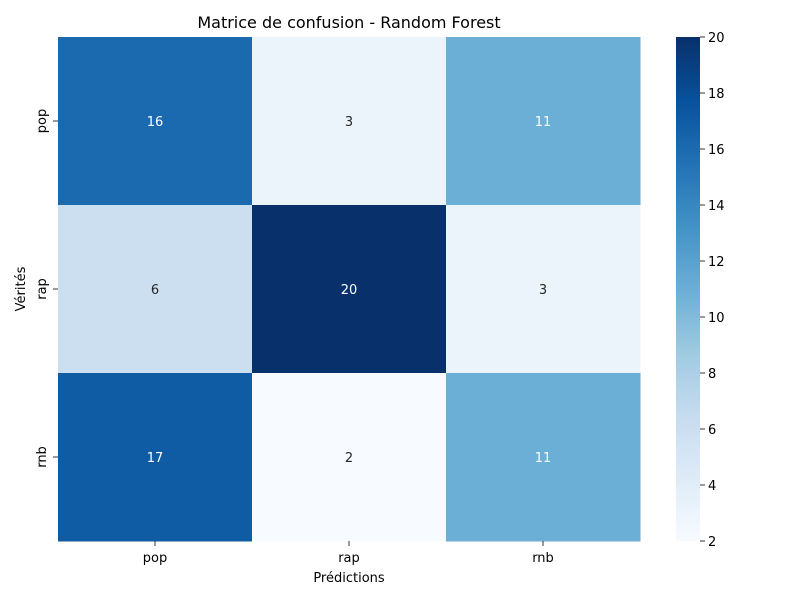 This screenshot has width=800, height=600. I want to click on heatmap-cell-rnb-pop, so click(155, 457).